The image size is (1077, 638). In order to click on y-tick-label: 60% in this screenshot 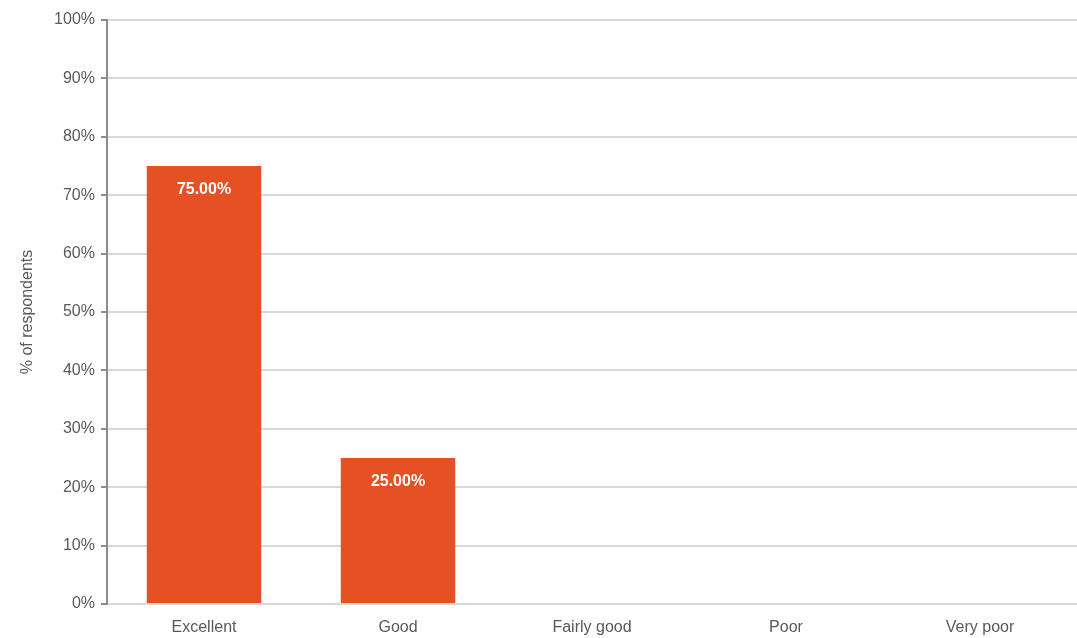, I will do `click(78, 253)`.